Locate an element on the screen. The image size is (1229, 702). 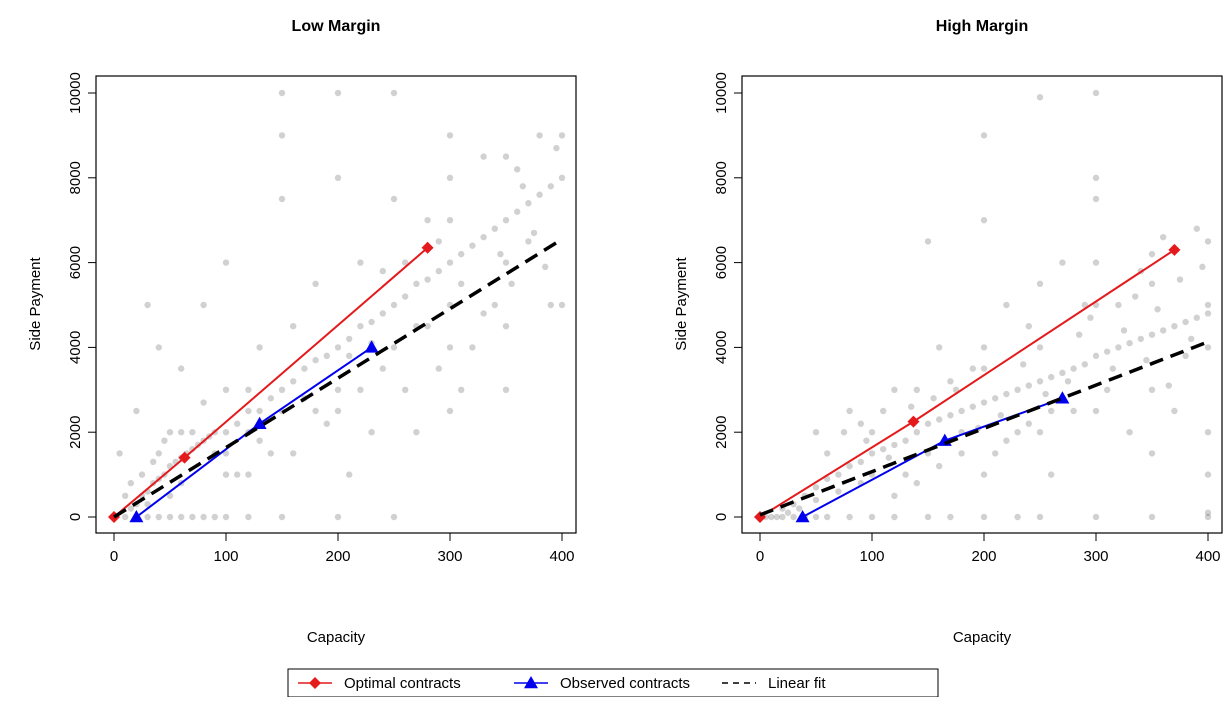
y-tick-label: 10000 is located at coordinates (721, 93).